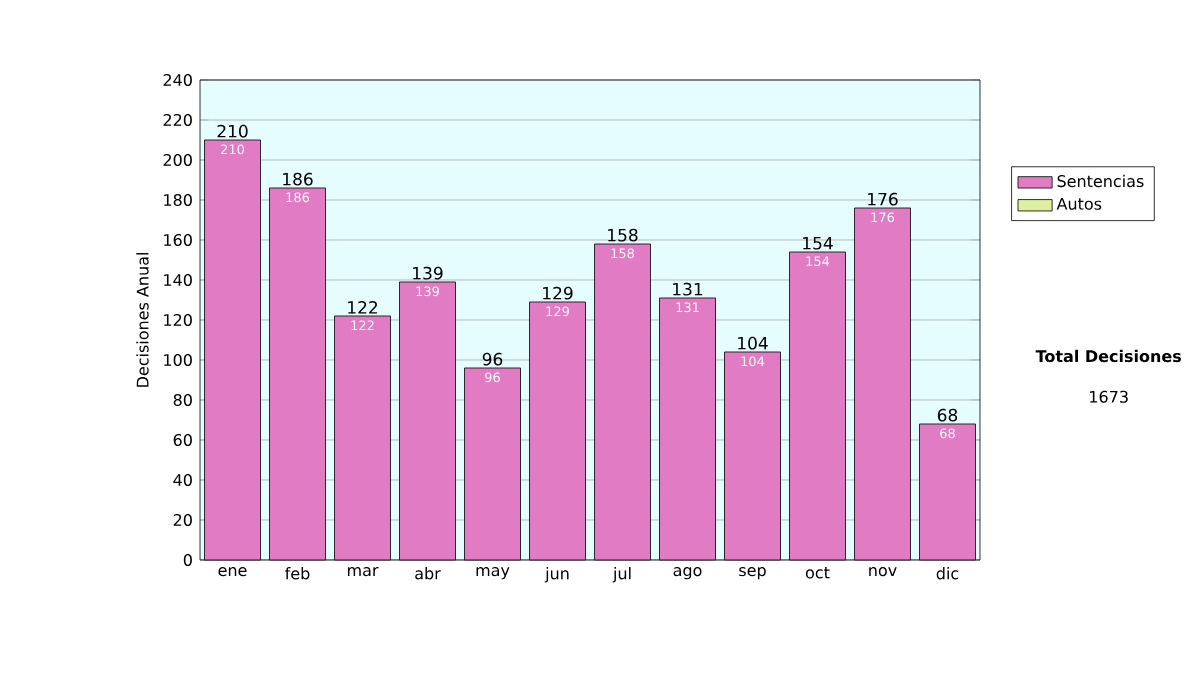 Image resolution: width=1200 pixels, height=680 pixels. What do you see at coordinates (178, 240) in the screenshot?
I see `y-tick-label: 160` at bounding box center [178, 240].